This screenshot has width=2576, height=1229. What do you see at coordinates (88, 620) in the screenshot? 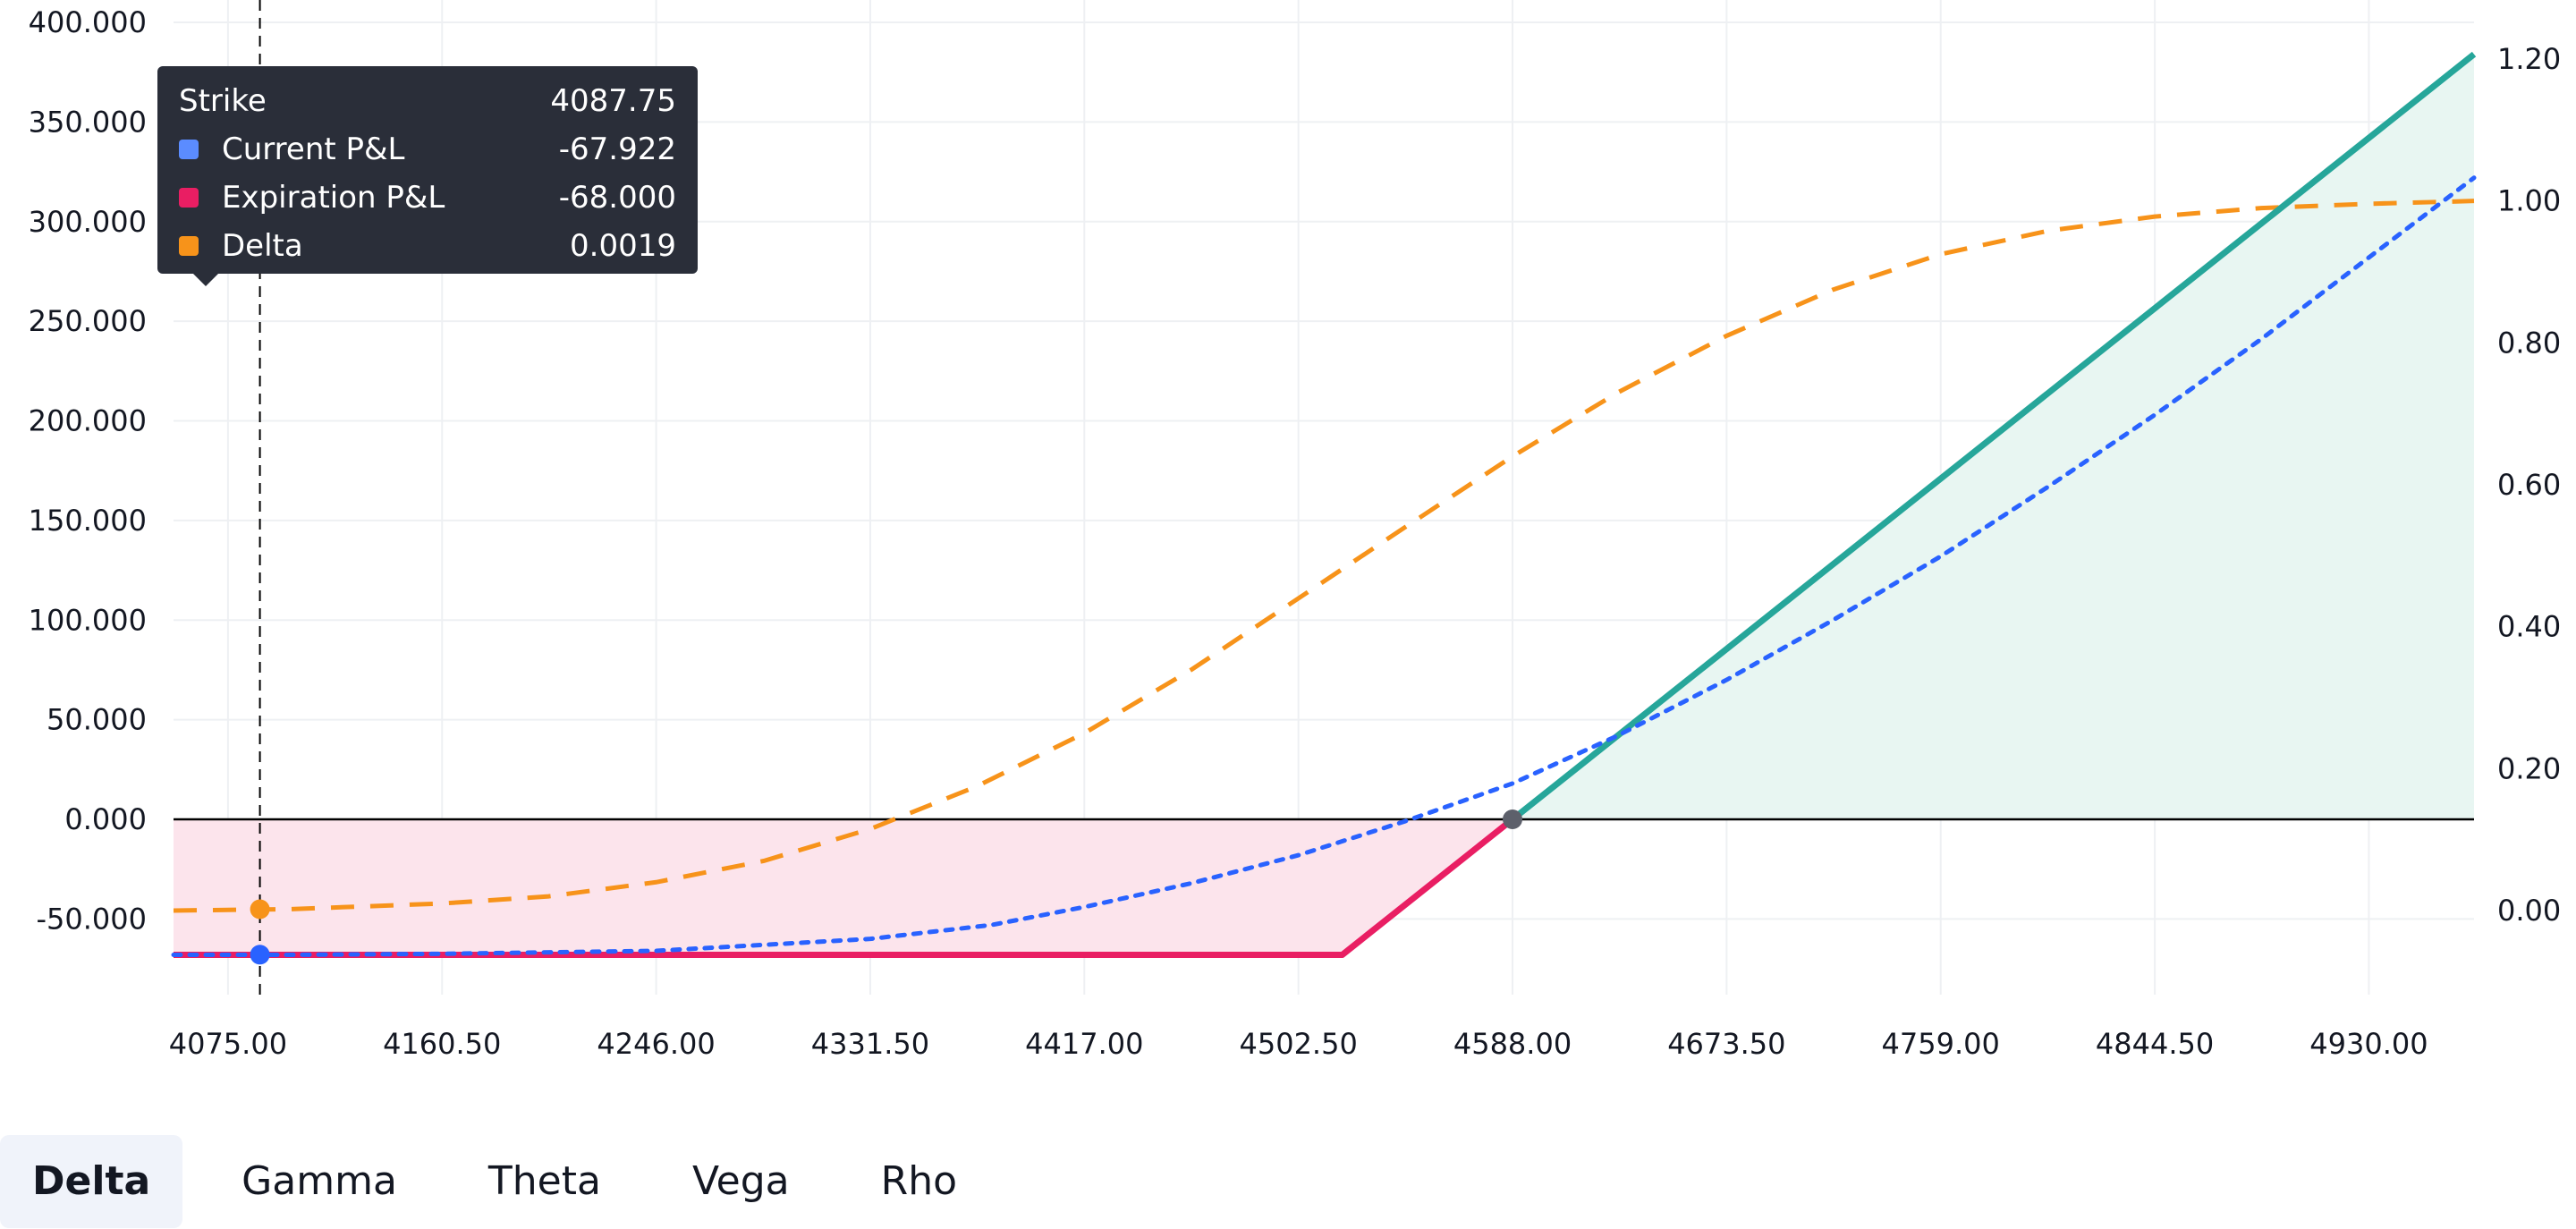
I see `y-left-tick-label: 100.000` at bounding box center [88, 620].